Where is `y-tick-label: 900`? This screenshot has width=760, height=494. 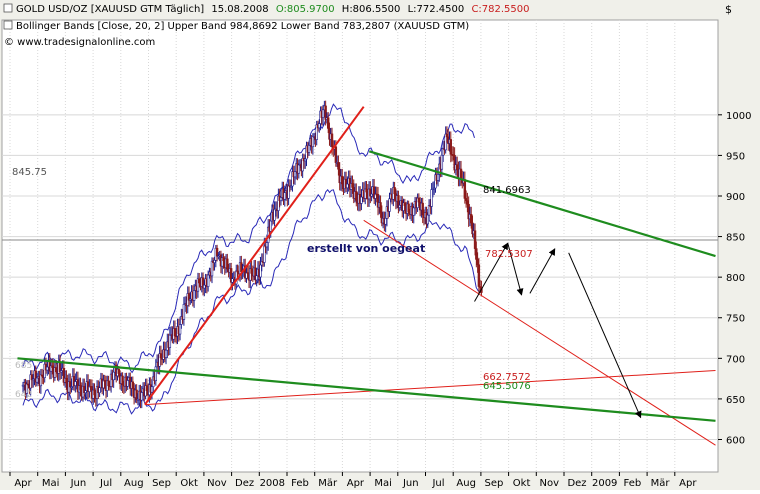
y-tick-label: 900 is located at coordinates (735, 197).